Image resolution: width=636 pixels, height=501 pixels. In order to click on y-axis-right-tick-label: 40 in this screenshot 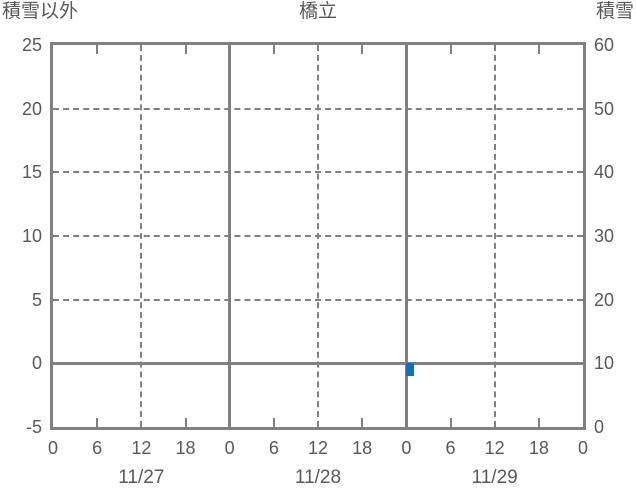, I will do `click(604, 172)`.